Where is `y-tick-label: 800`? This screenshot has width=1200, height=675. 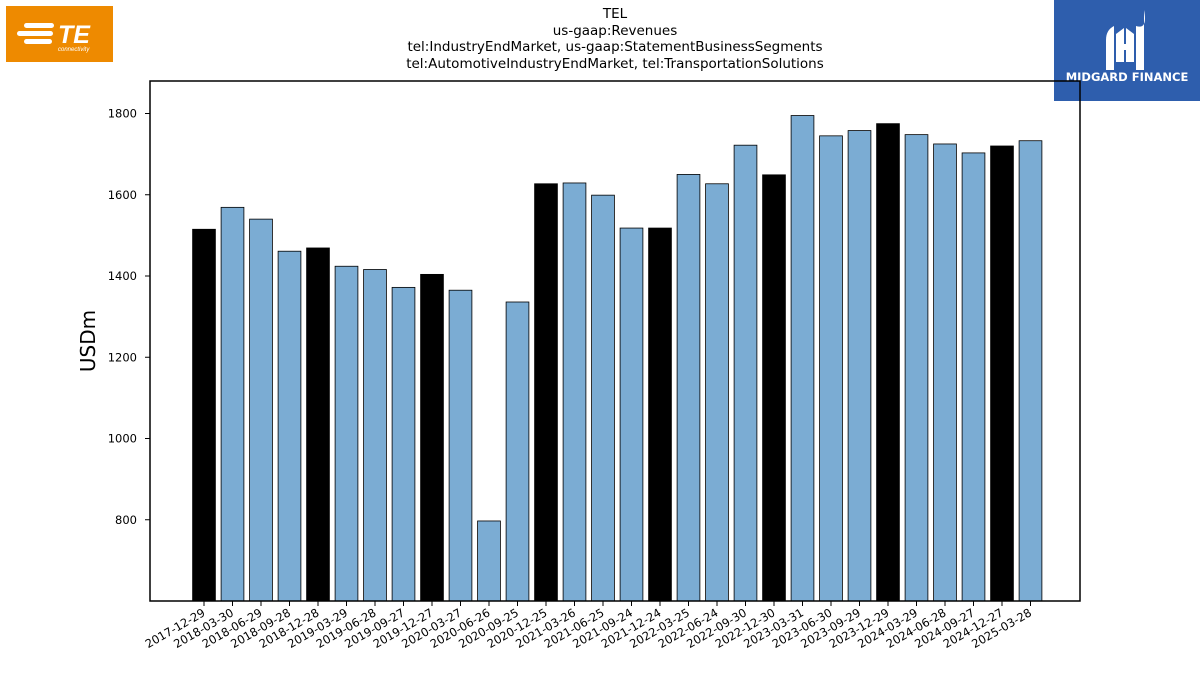 y-tick-label: 800 is located at coordinates (126, 520).